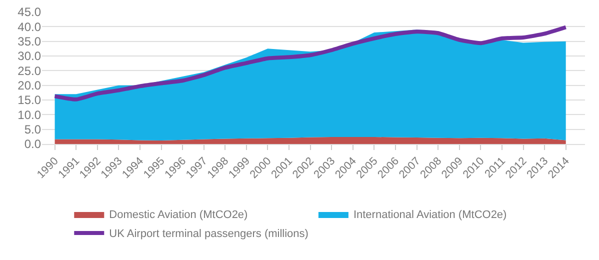  What do you see at coordinates (30, 27) in the screenshot?
I see `y-tick-label: 40.0` at bounding box center [30, 27].